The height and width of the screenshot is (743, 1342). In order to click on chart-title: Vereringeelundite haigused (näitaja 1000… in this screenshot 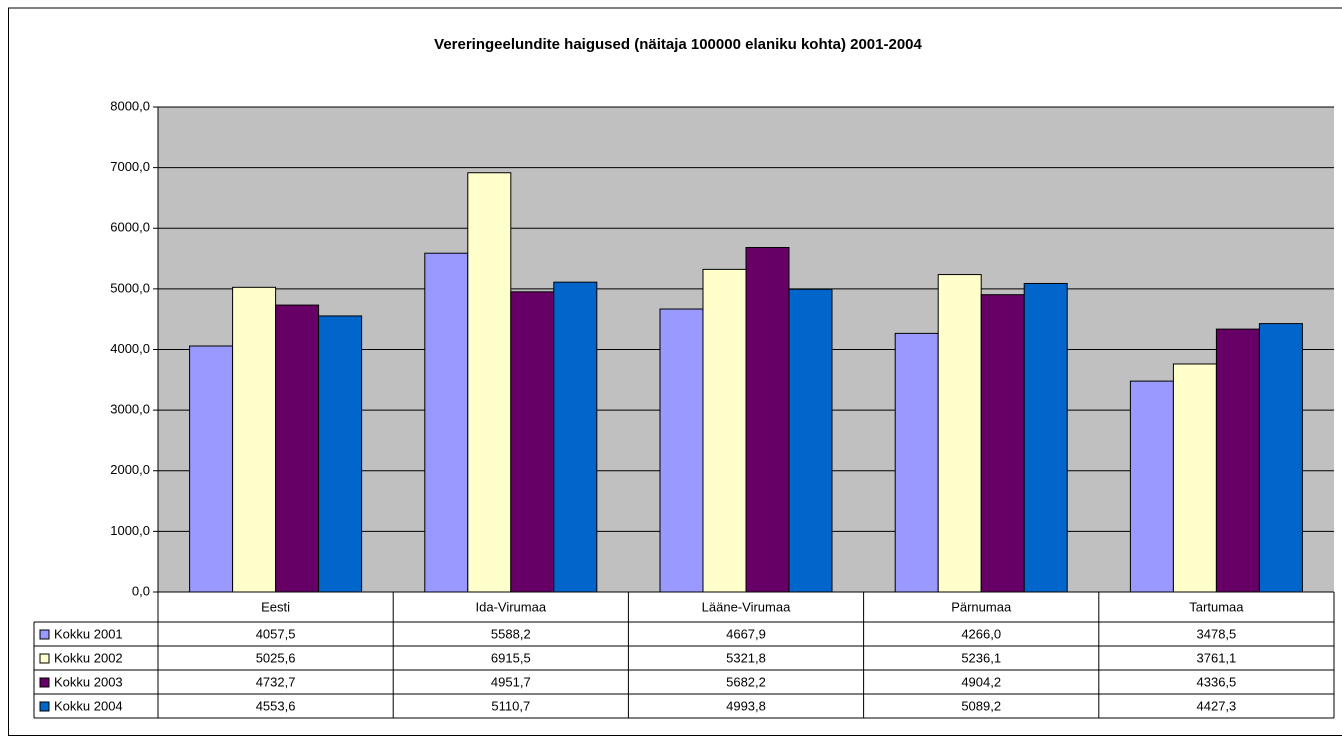, I will do `click(678, 44)`.